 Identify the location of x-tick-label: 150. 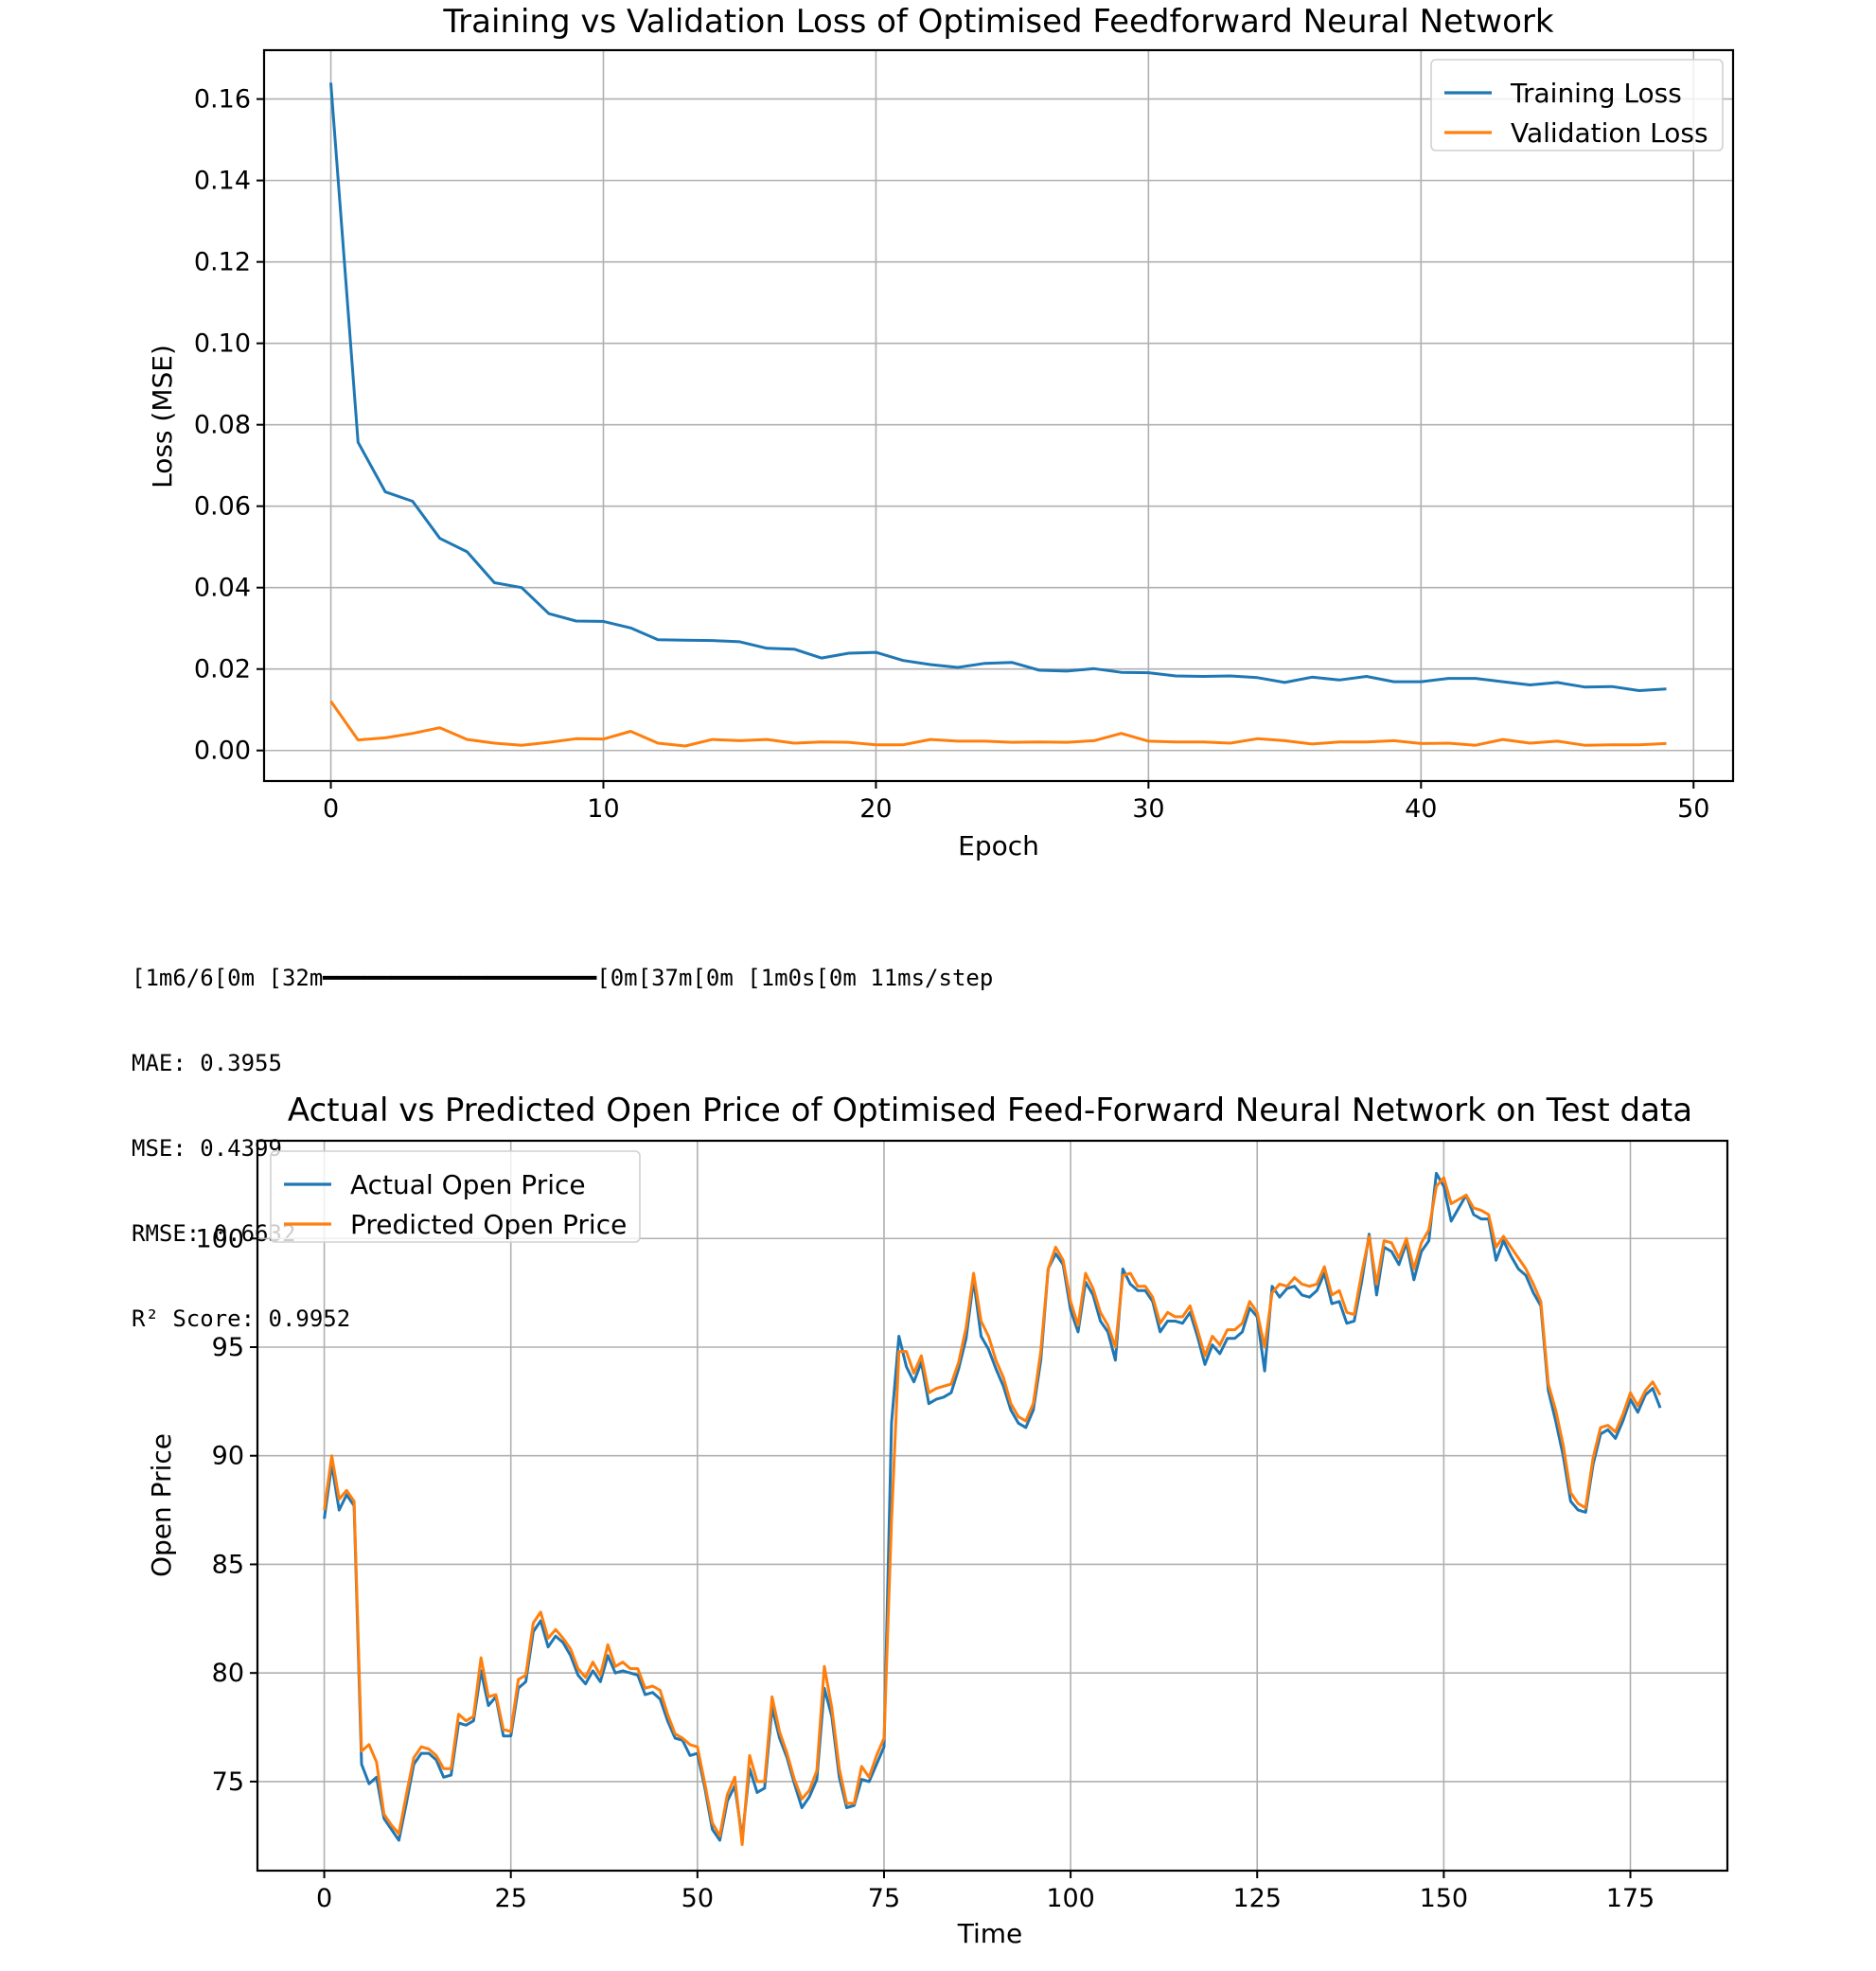
(1444, 1898).